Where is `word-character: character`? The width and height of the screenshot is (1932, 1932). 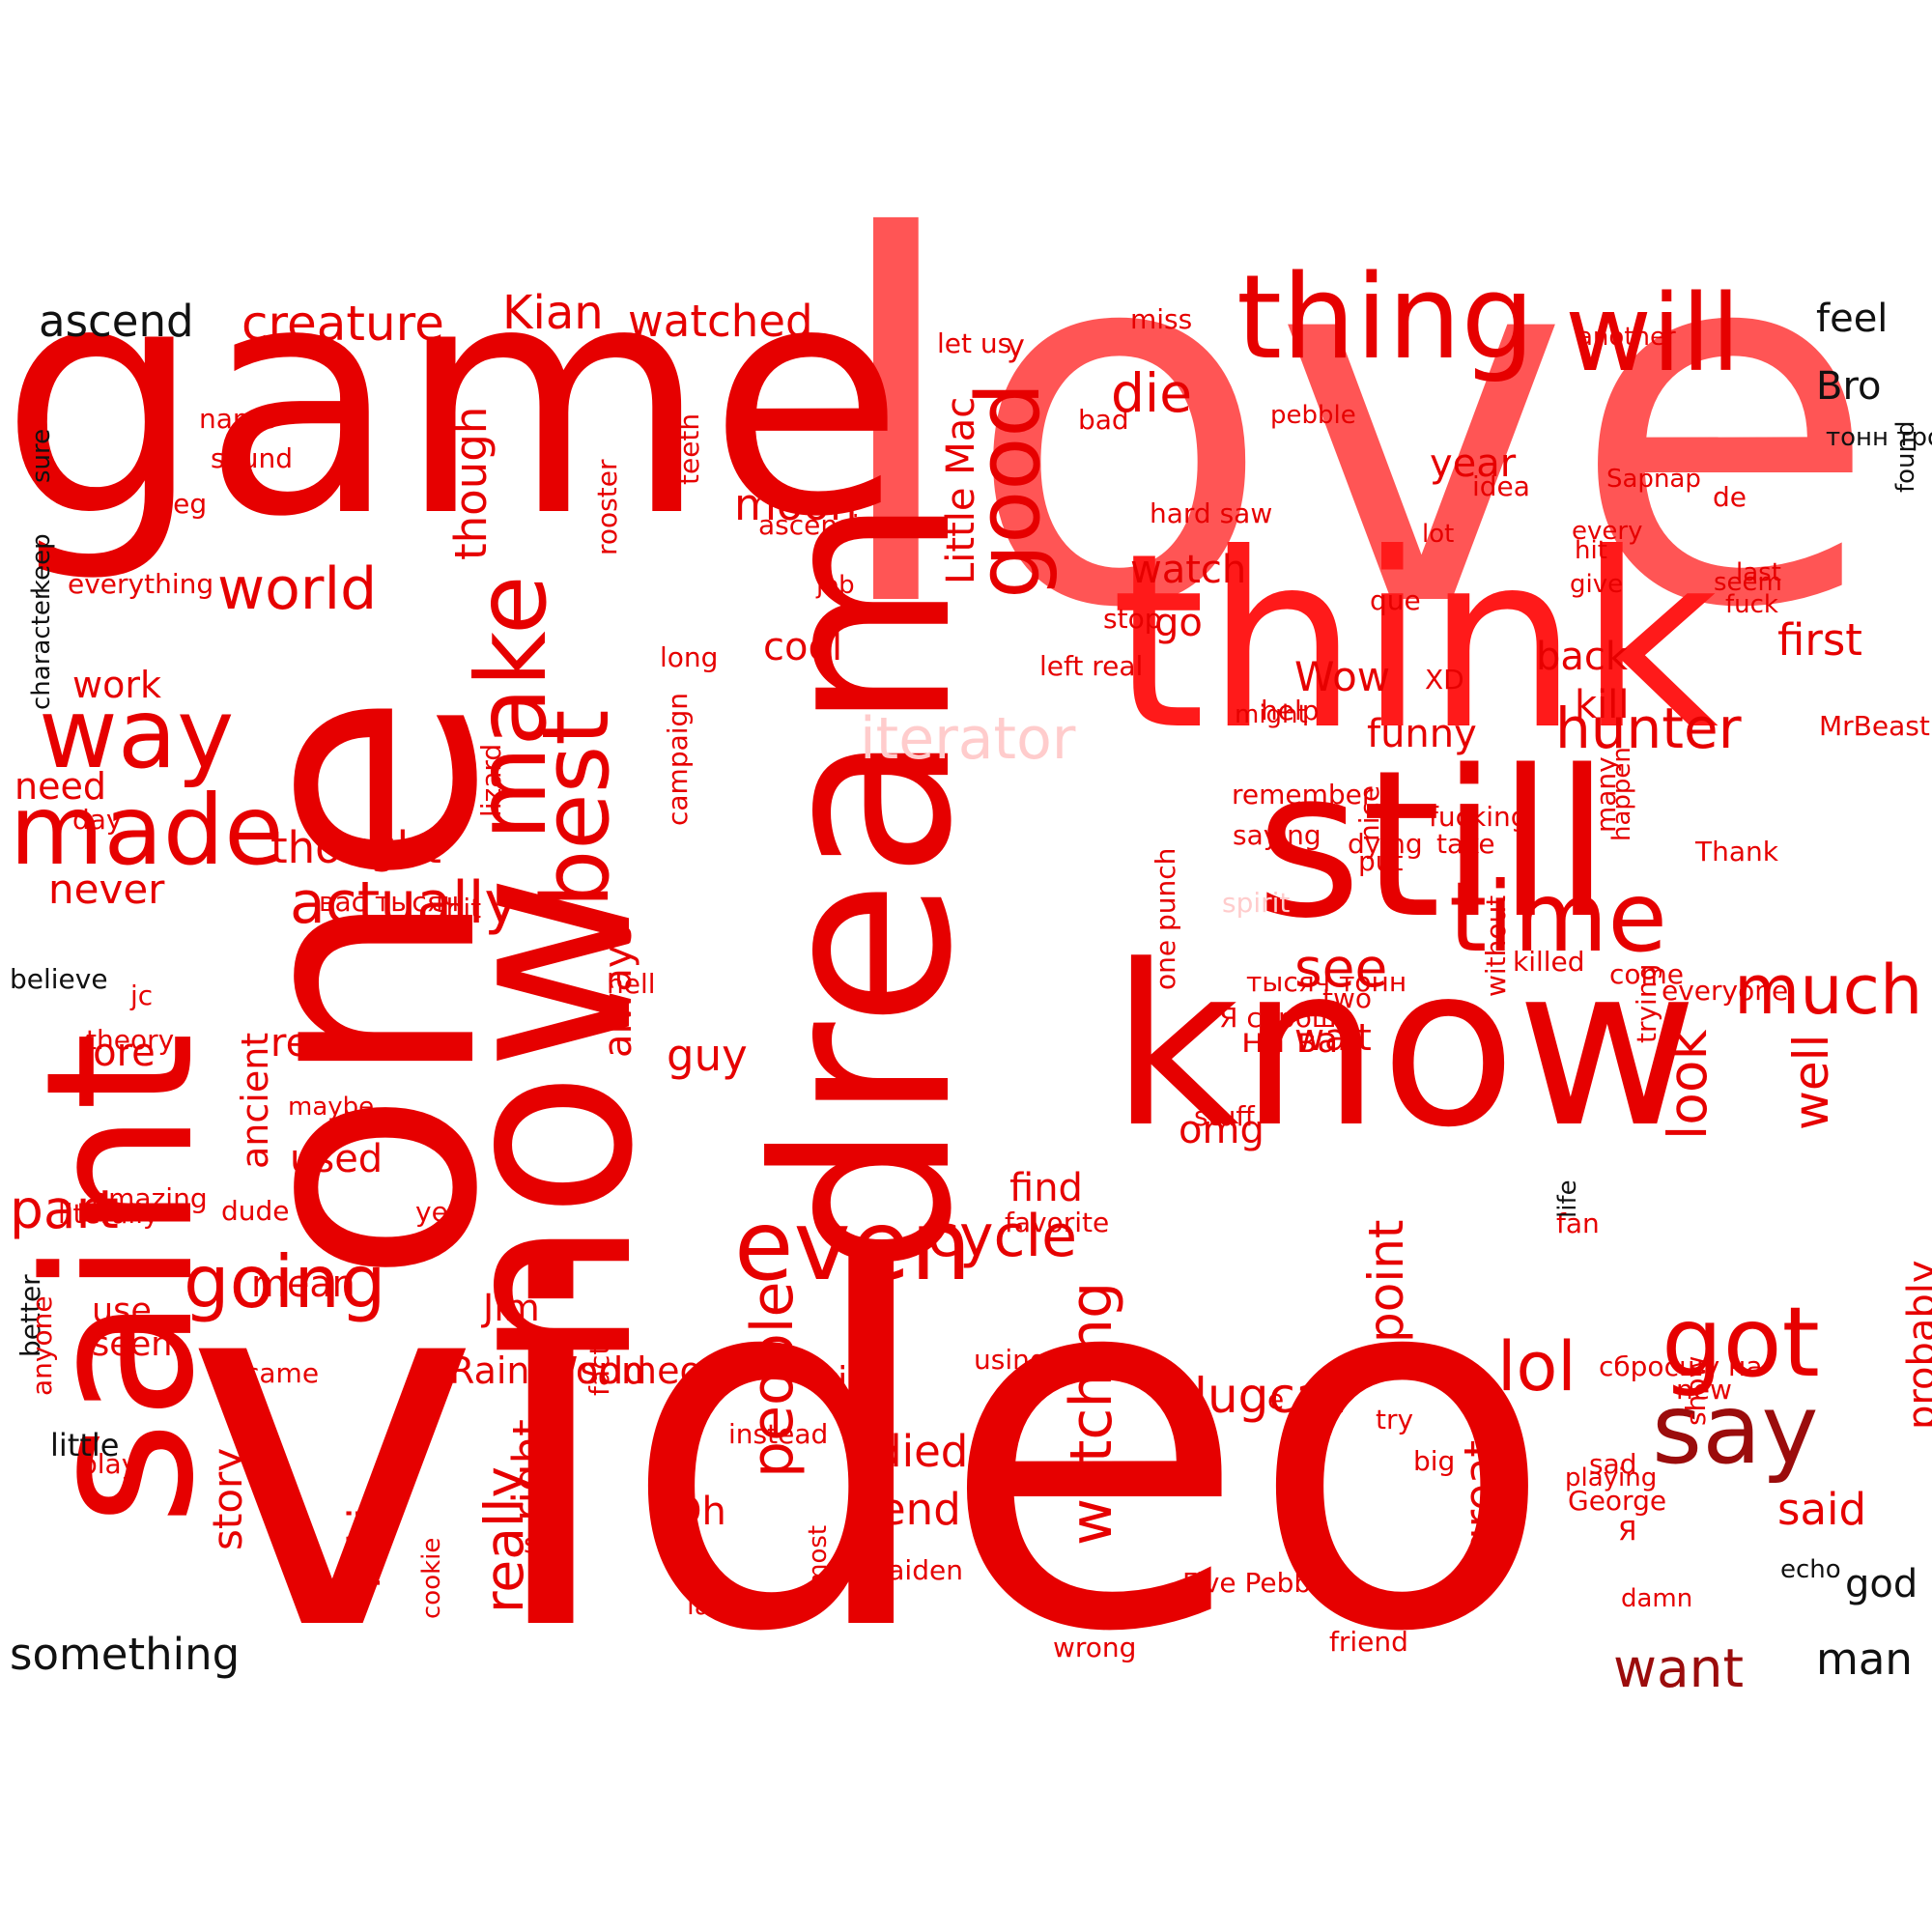
word-character: character is located at coordinates (41, 649).